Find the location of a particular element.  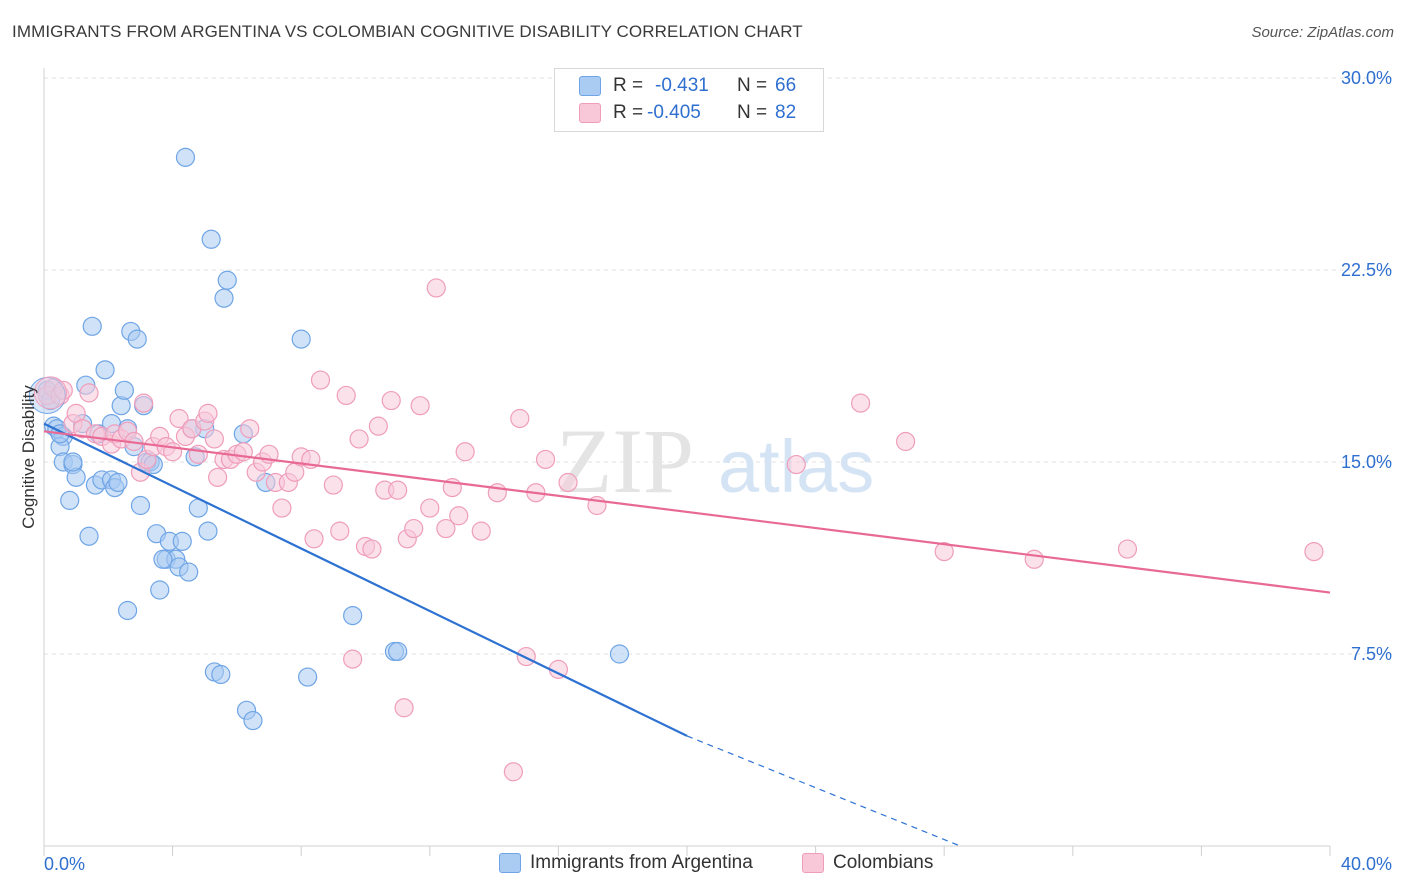

y-tick-label: 15.0% is located at coordinates (1366, 462).